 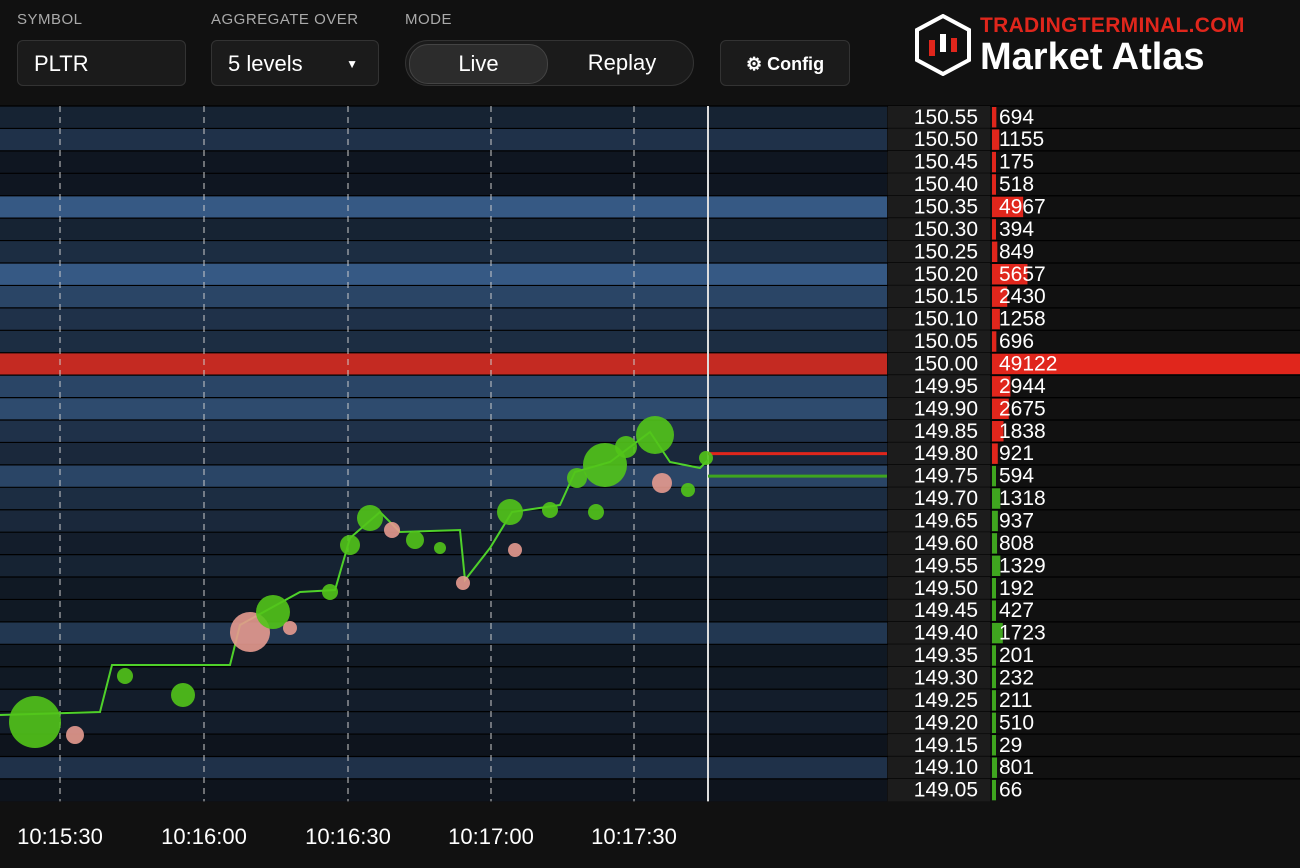 I want to click on price-label: 150.50, so click(x=946, y=139).